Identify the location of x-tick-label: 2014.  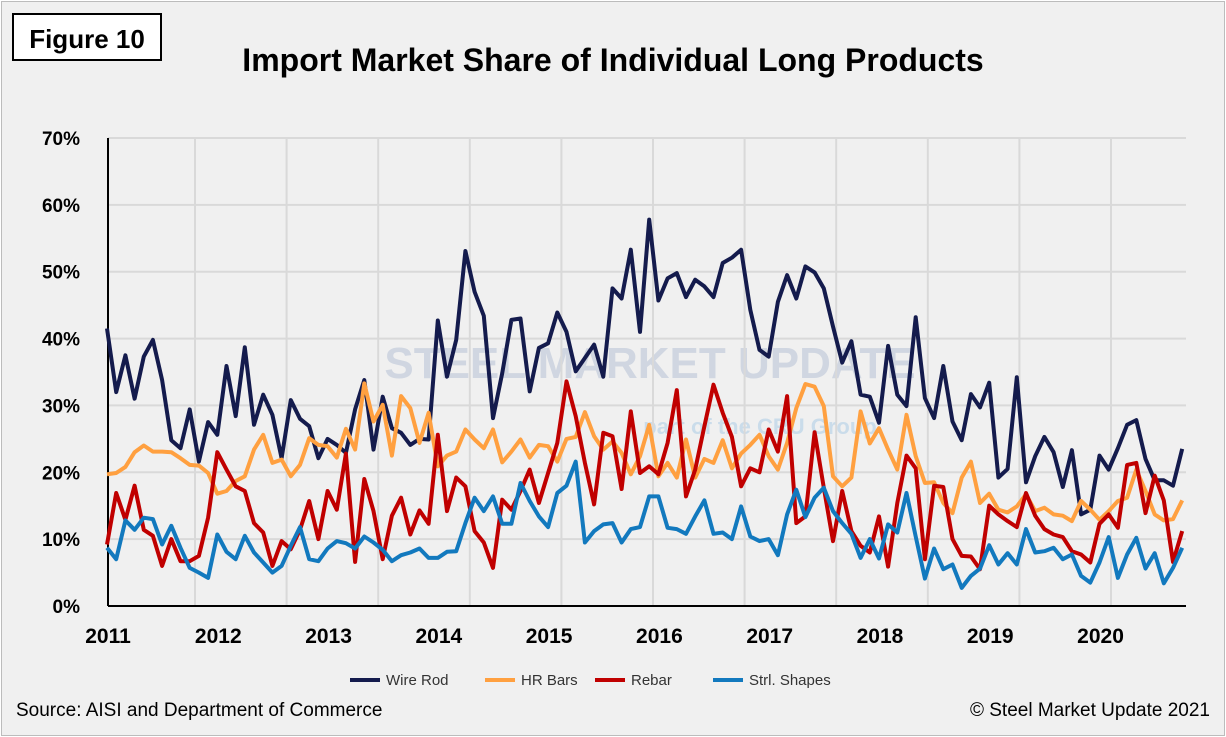
(438, 636).